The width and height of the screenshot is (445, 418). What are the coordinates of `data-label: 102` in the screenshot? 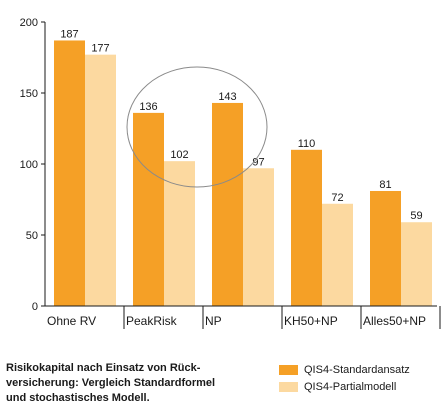 It's located at (179, 155).